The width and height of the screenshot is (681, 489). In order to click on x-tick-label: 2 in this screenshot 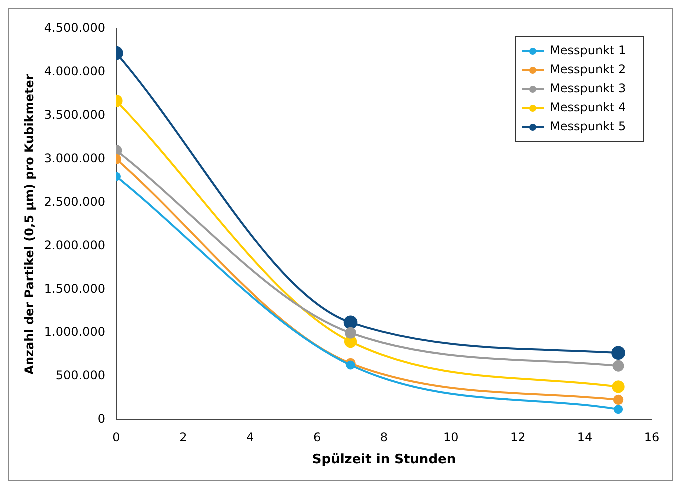, I will do `click(184, 437)`.